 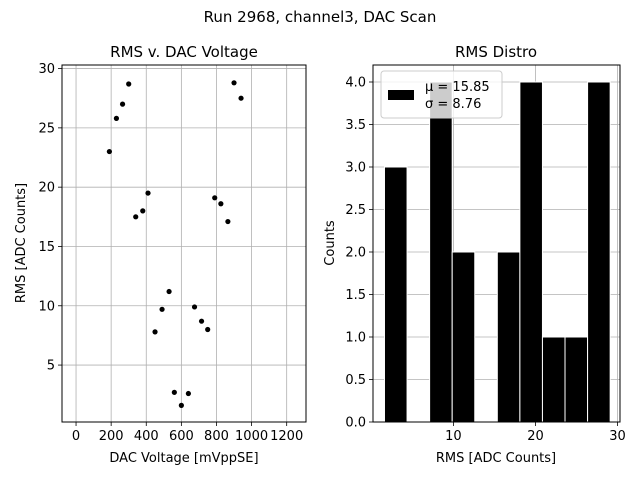 I want to click on p1-x-tick-label: 1200, so click(x=286, y=436).